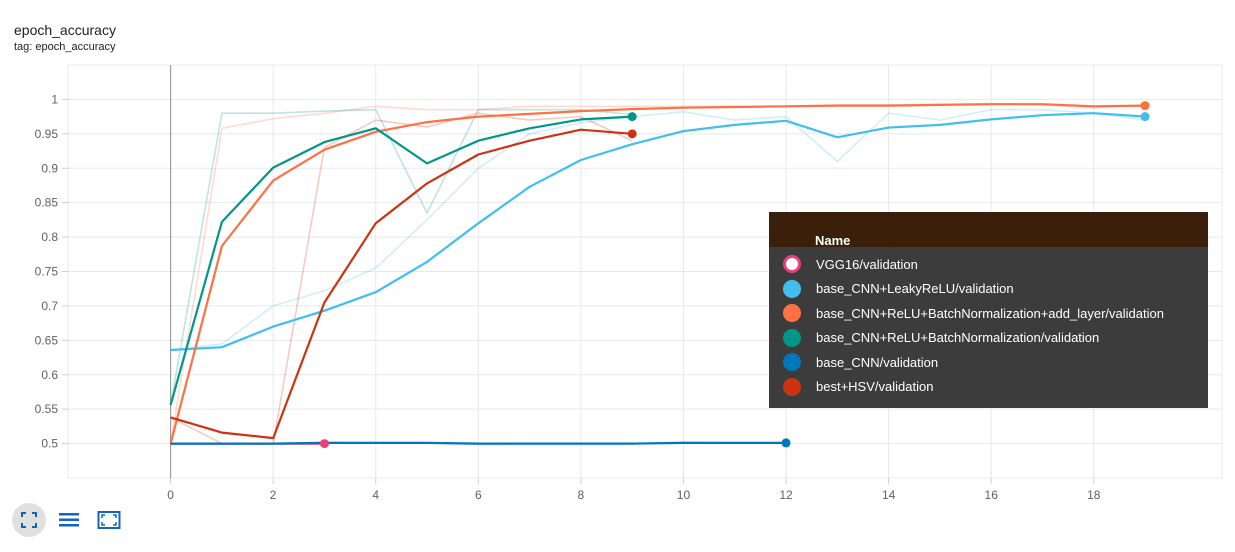  Describe the element at coordinates (992, 494) in the screenshot. I see `x-tick-label: 16` at that location.